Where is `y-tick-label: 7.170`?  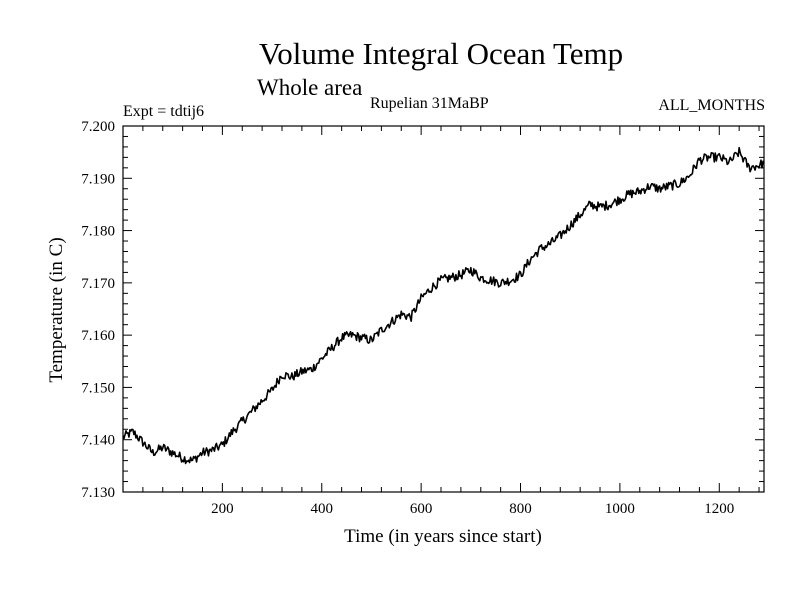 y-tick-label: 7.170 is located at coordinates (98, 284).